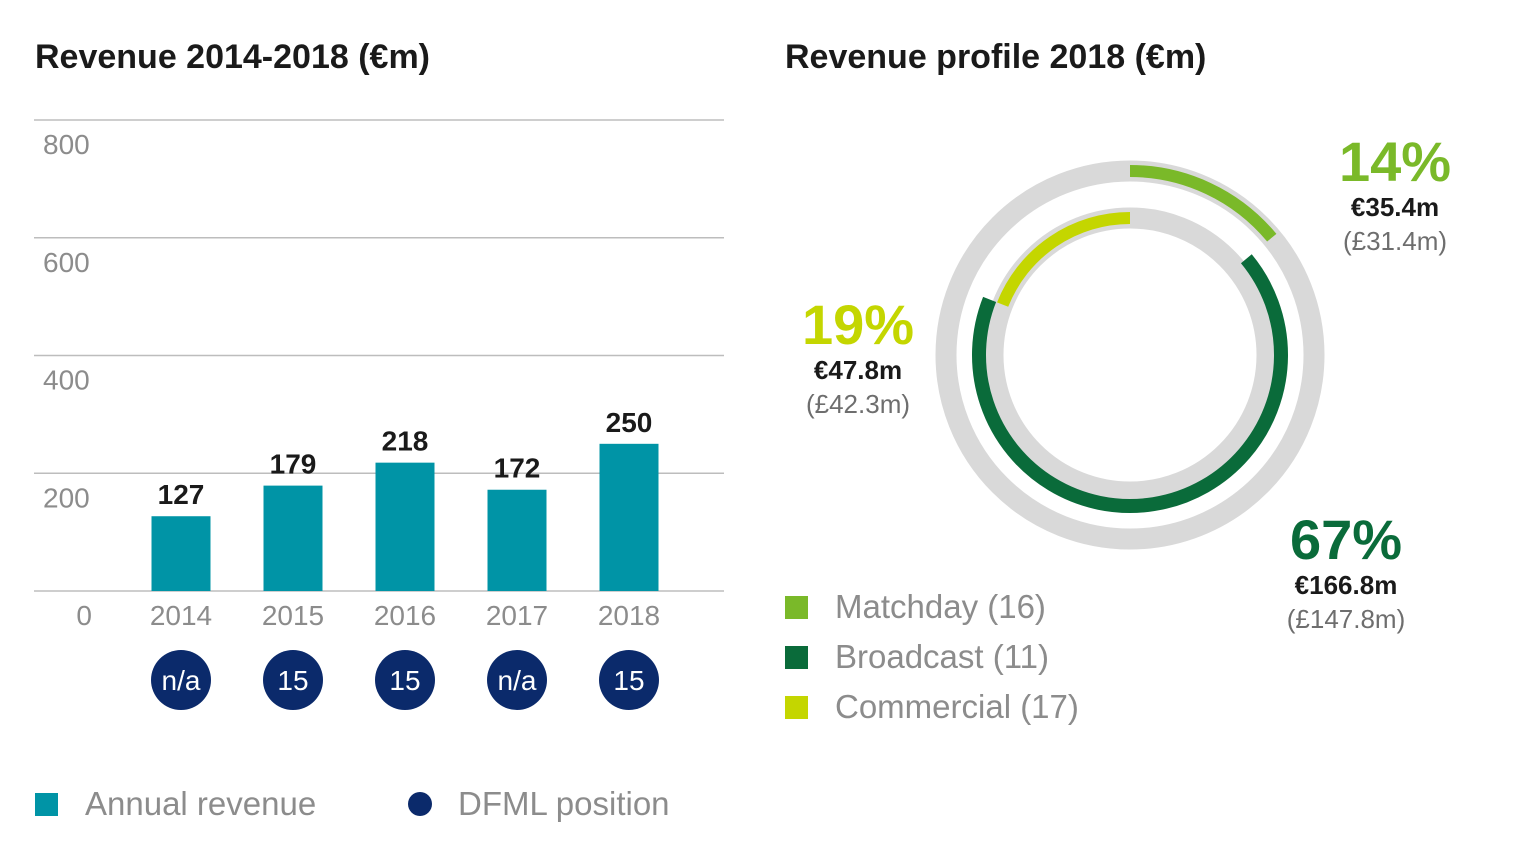 The image size is (1536, 866). Describe the element at coordinates (181, 494) in the screenshot. I see `bar-data-label: 127` at that location.